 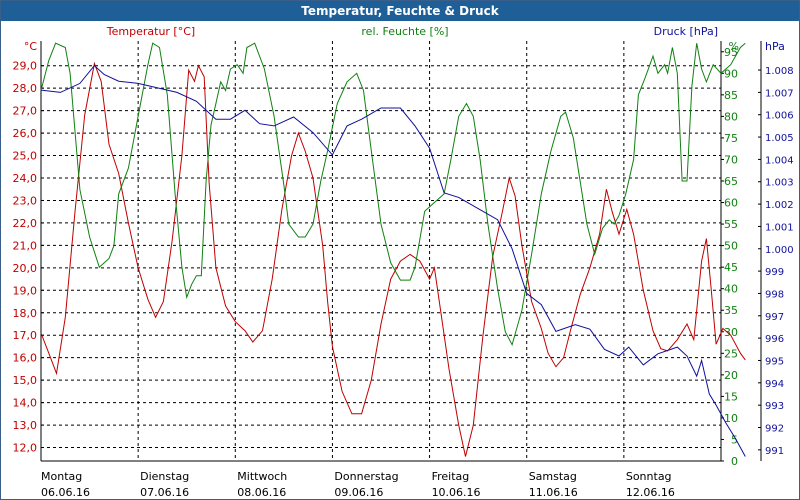 What do you see at coordinates (731, 289) in the screenshot?
I see `humidity-tick-label-11: 40` at bounding box center [731, 289].